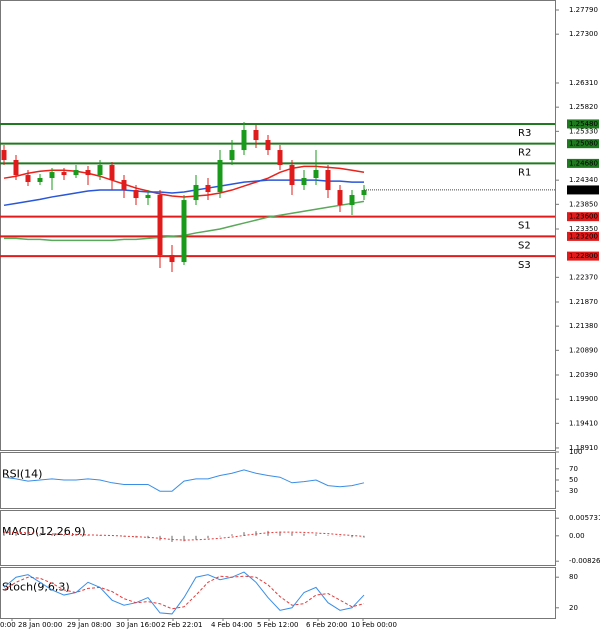  Describe the element at coordinates (583, 375) in the screenshot. I see `y-tick-label: 1.20390` at that location.